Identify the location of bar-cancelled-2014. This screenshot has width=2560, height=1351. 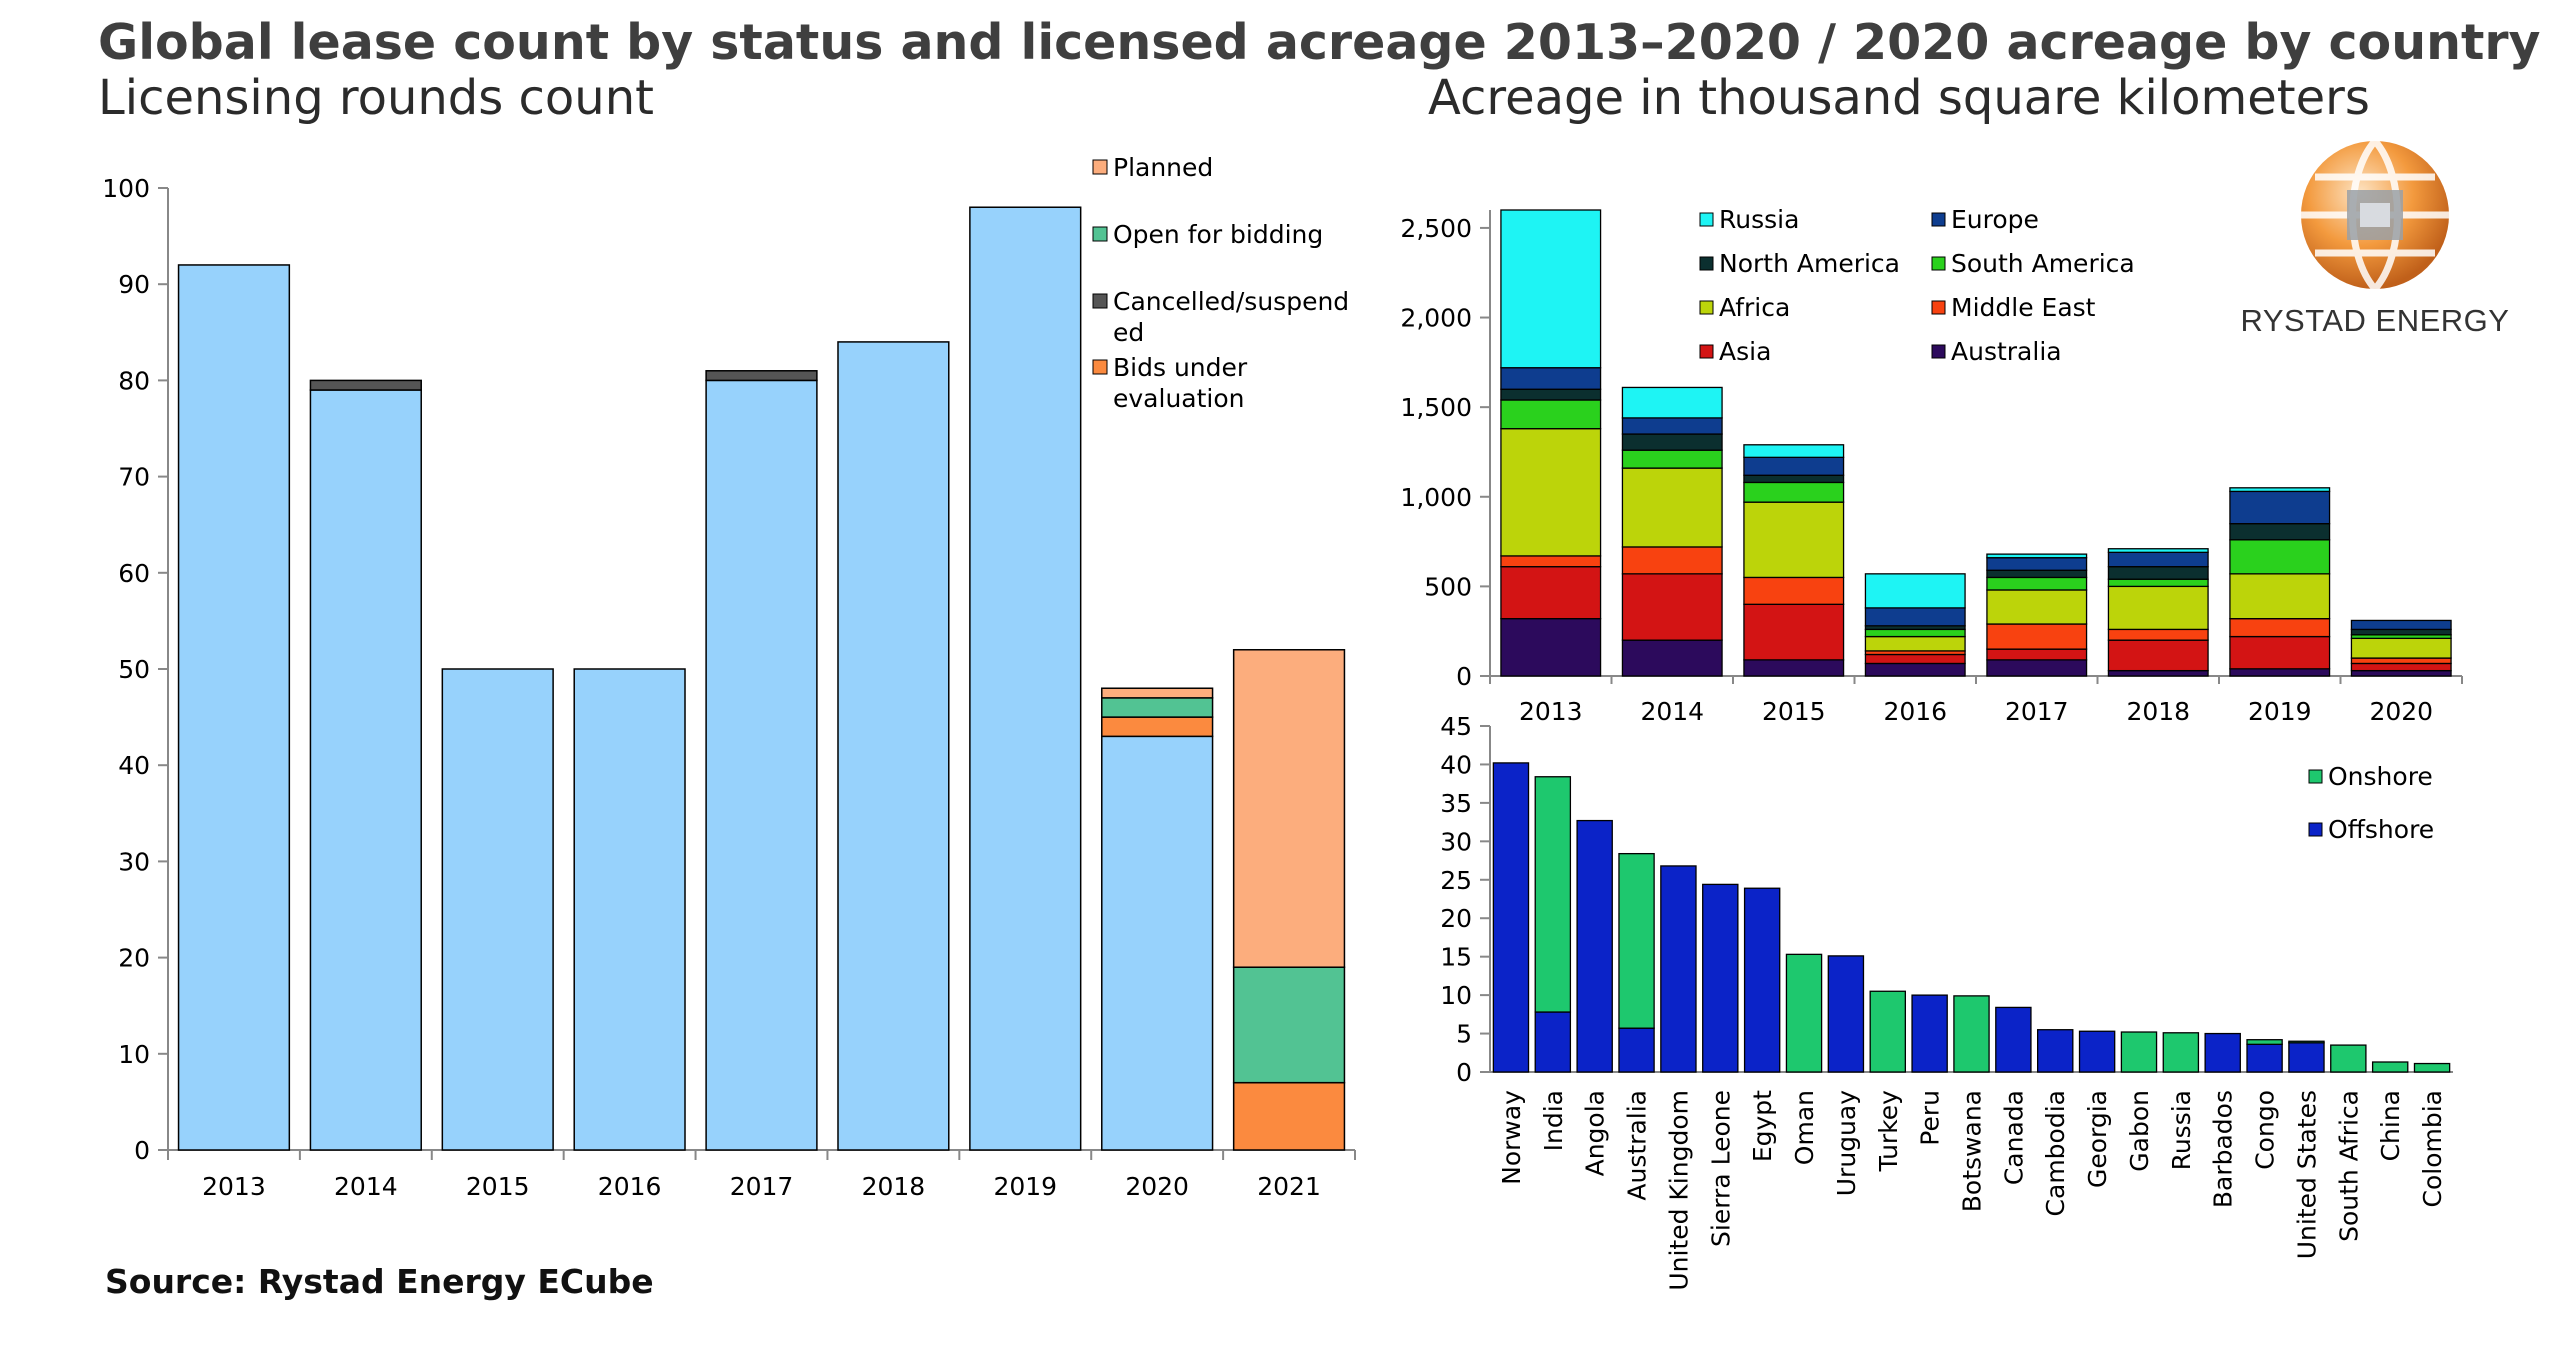
(365, 385).